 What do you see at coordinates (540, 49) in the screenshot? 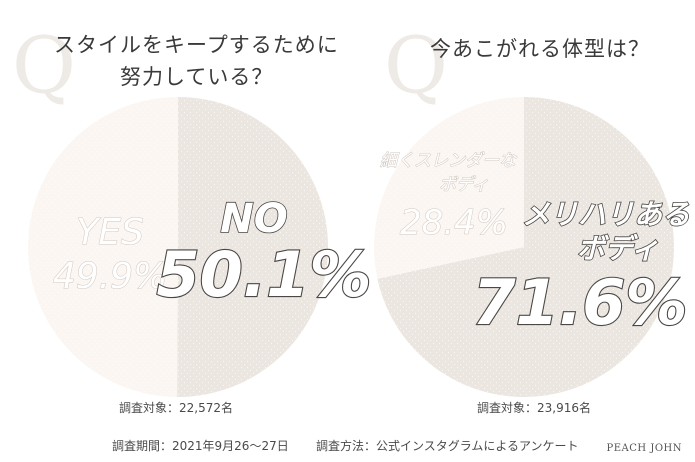
I see `question-right: 今あこがれる体型は？` at bounding box center [540, 49].